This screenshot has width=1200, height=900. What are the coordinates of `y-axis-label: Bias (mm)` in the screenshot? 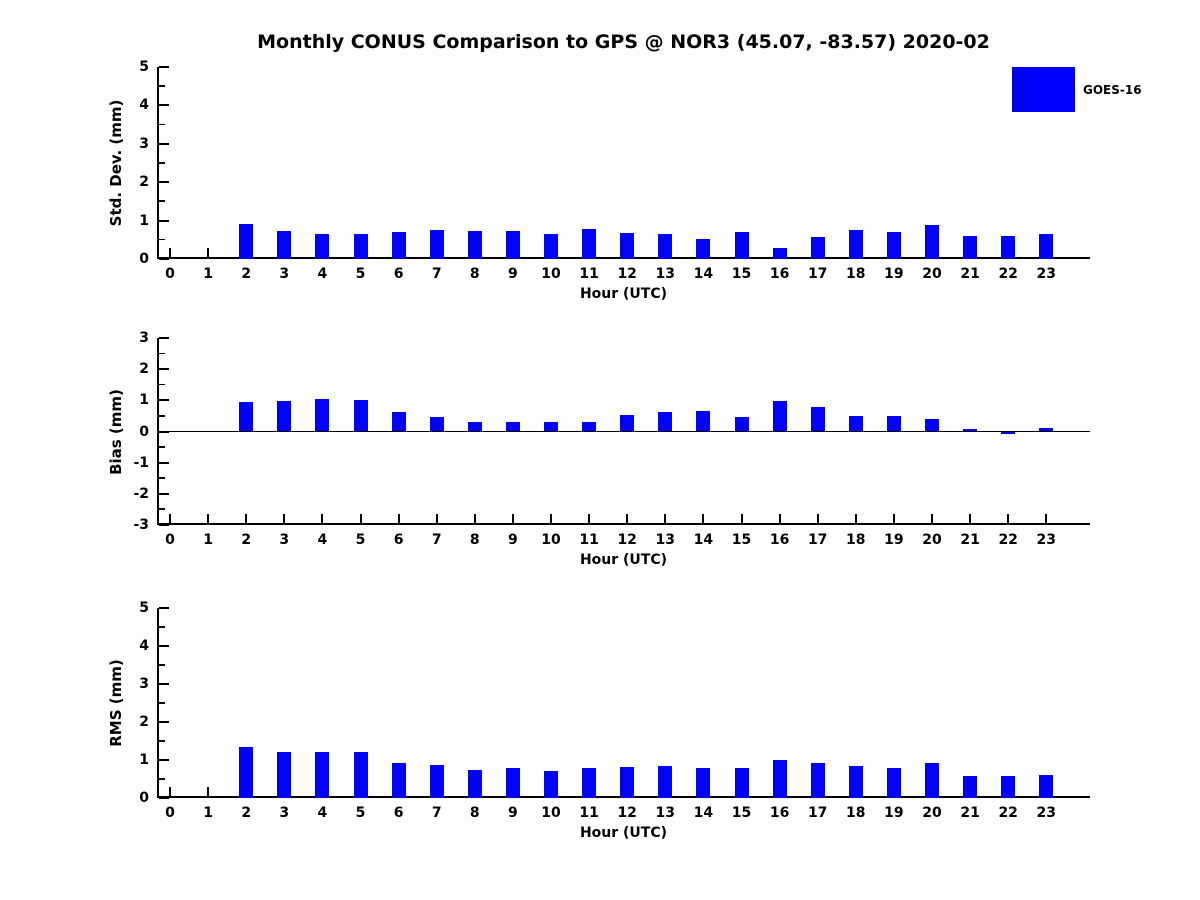 It's located at (116, 431).